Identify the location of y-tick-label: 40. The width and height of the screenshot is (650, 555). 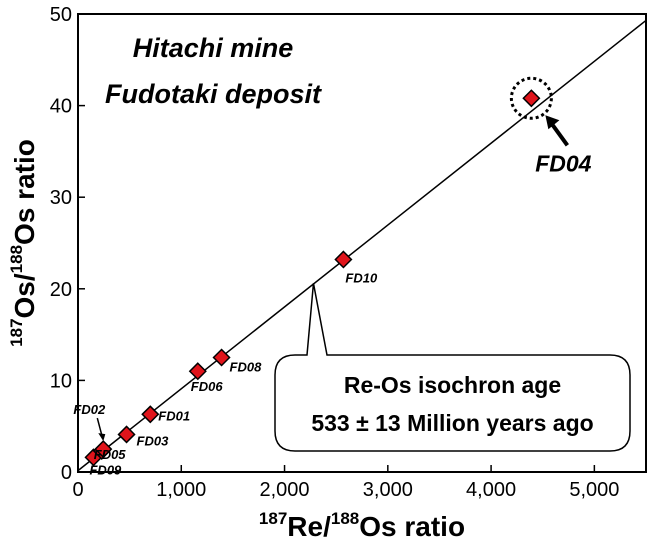
(61, 107).